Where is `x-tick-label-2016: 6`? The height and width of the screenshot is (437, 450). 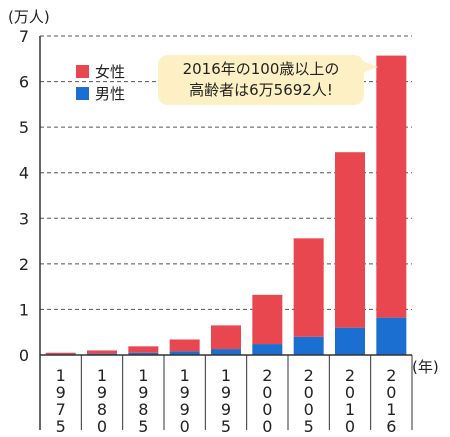
x-tick-label-2016: 6 is located at coordinates (391, 426).